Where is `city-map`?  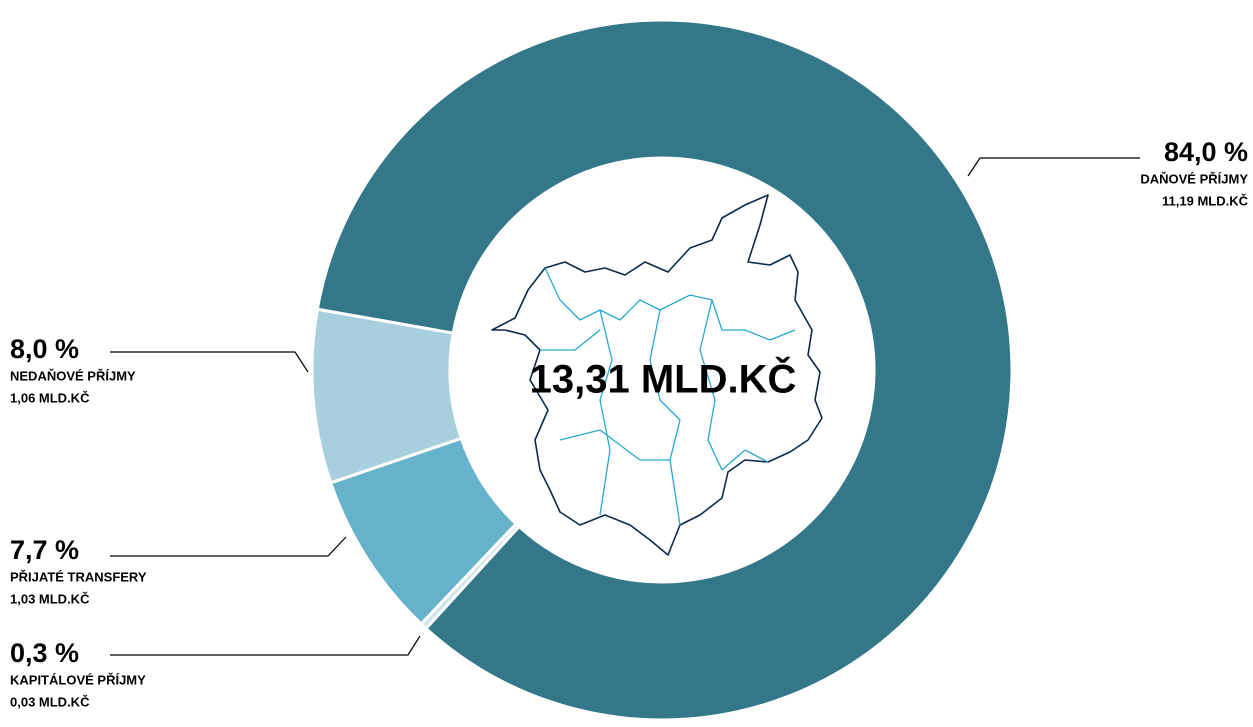
city-map is located at coordinates (657, 375).